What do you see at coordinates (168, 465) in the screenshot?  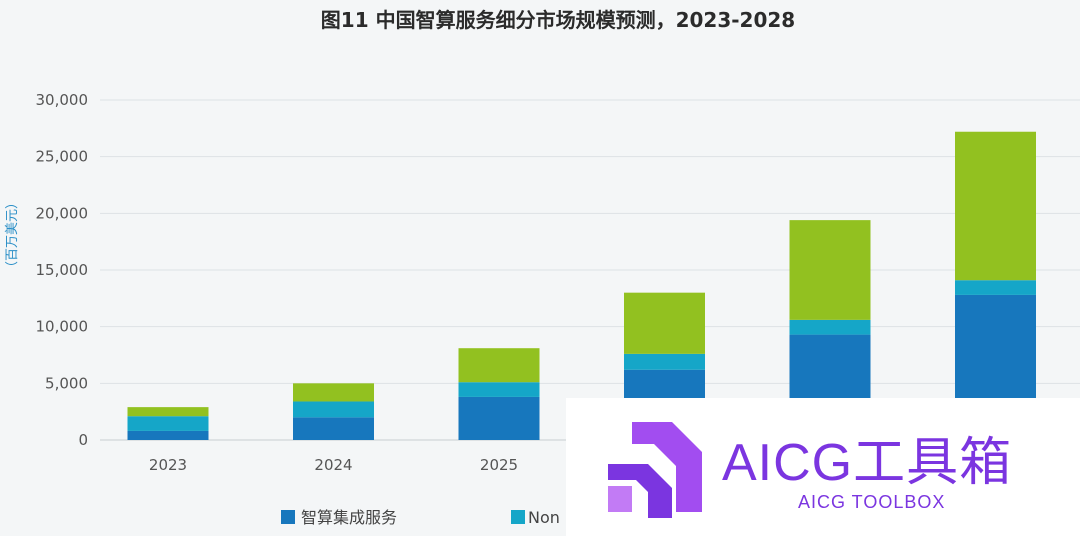 I see `x-tick-label: 2023` at bounding box center [168, 465].